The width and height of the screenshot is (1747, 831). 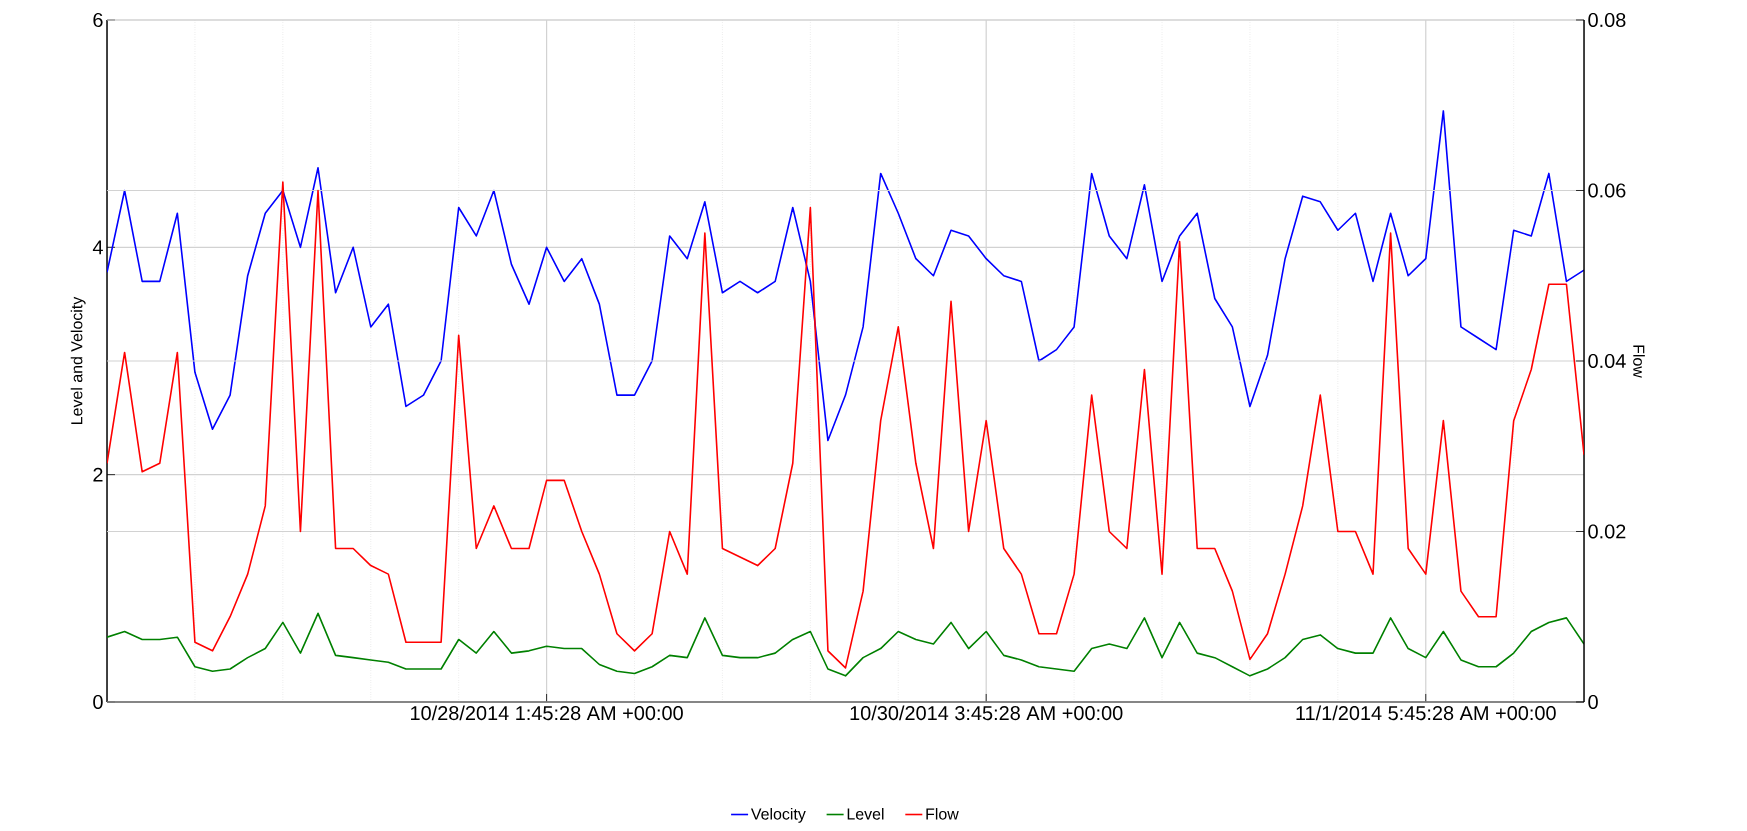 I want to click on y-tick-label: 2, so click(x=98, y=474).